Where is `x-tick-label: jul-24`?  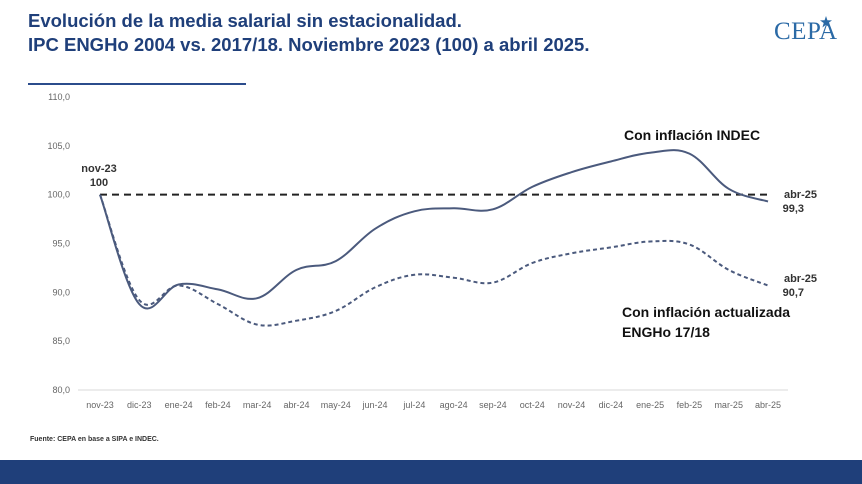 x-tick-label: jul-24 is located at coordinates (413, 405).